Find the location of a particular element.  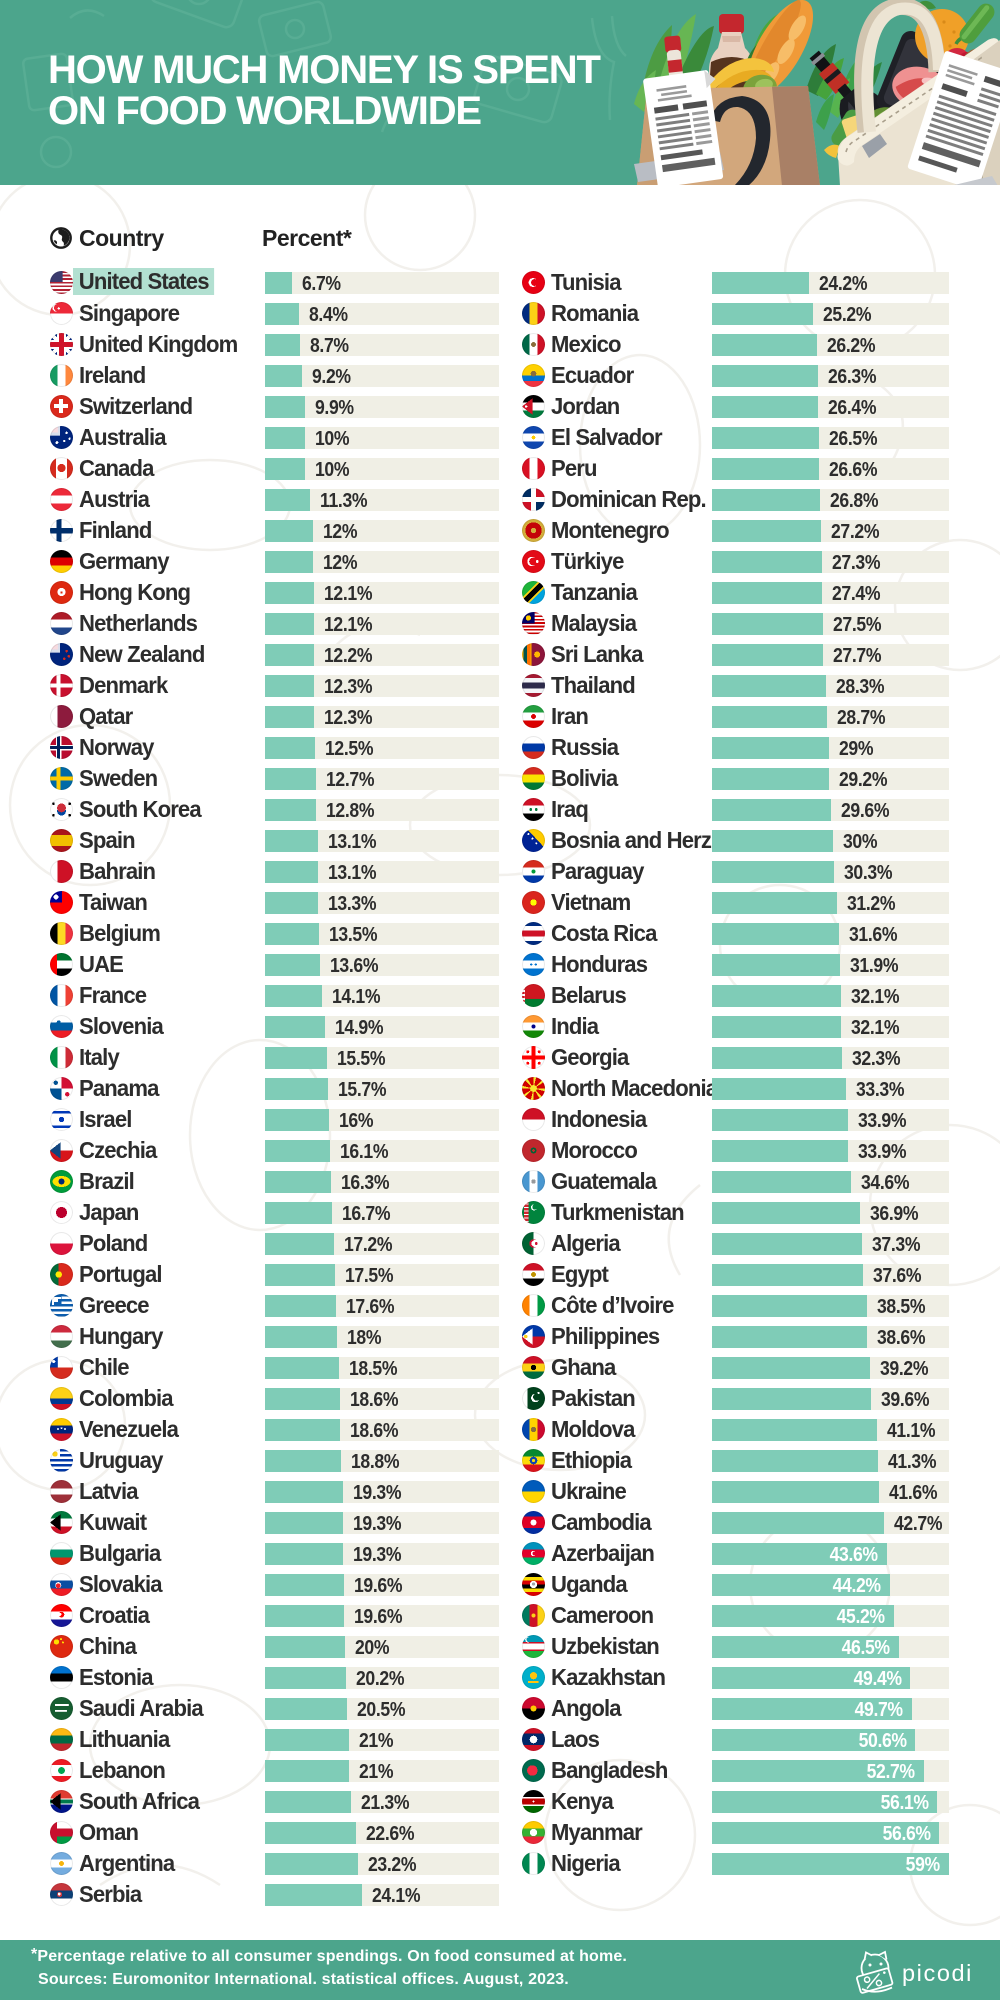

svg-text: picodi is located at coordinates (937, 1973).